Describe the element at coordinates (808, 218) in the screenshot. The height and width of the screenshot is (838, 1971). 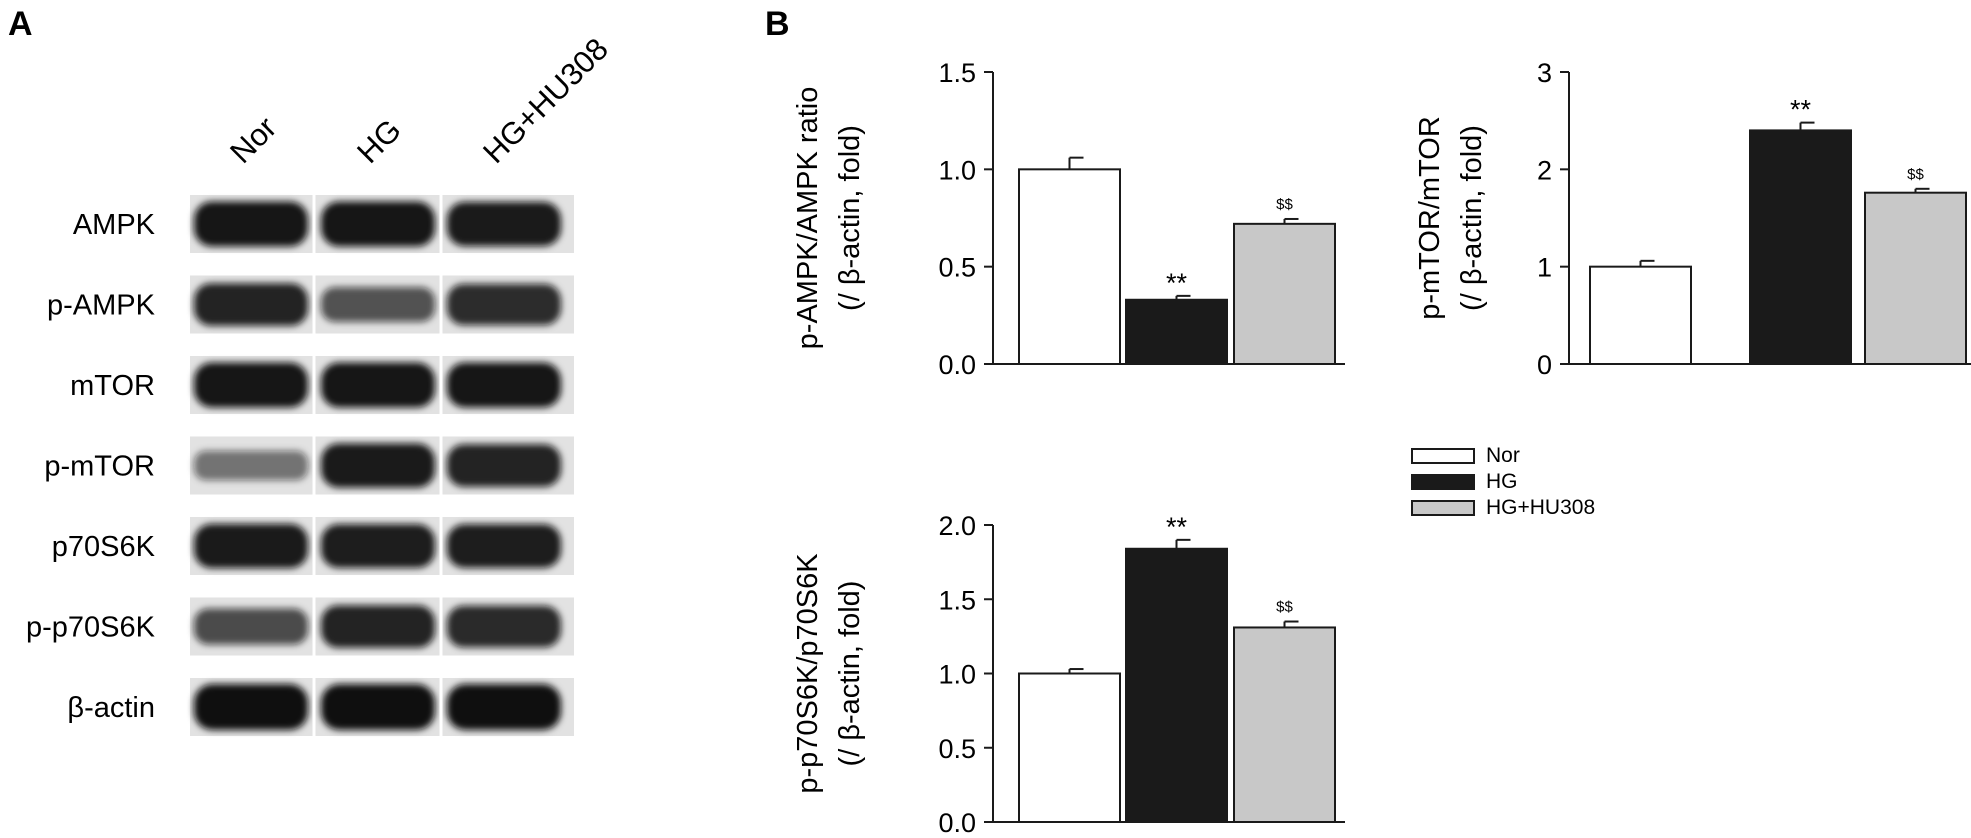
I see `y-axis-label: p-AMPK/AMPK ratio` at that location.